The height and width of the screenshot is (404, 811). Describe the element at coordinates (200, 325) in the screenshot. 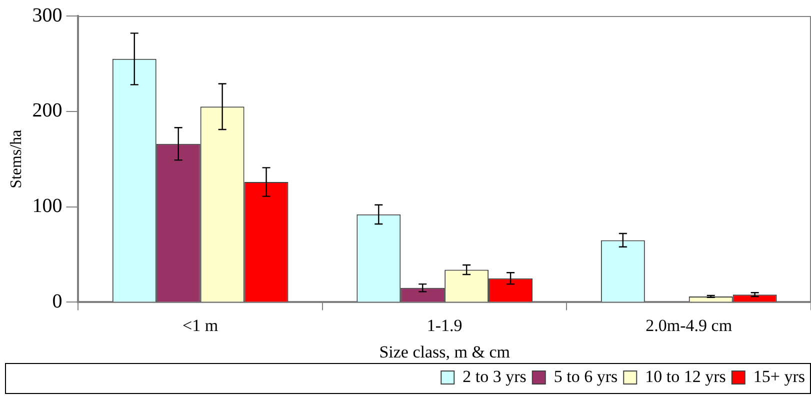

I see `x-tick-label: <1 m` at that location.